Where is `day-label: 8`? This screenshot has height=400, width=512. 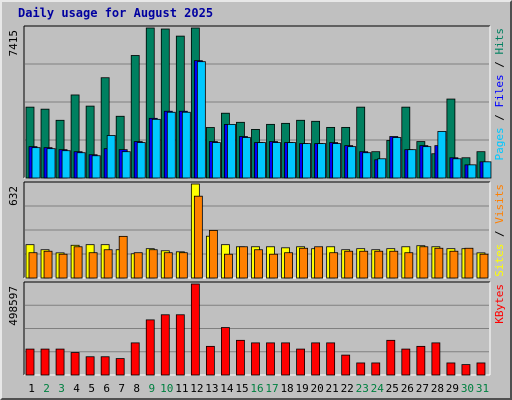 day-label: 8 is located at coordinates (136, 388).